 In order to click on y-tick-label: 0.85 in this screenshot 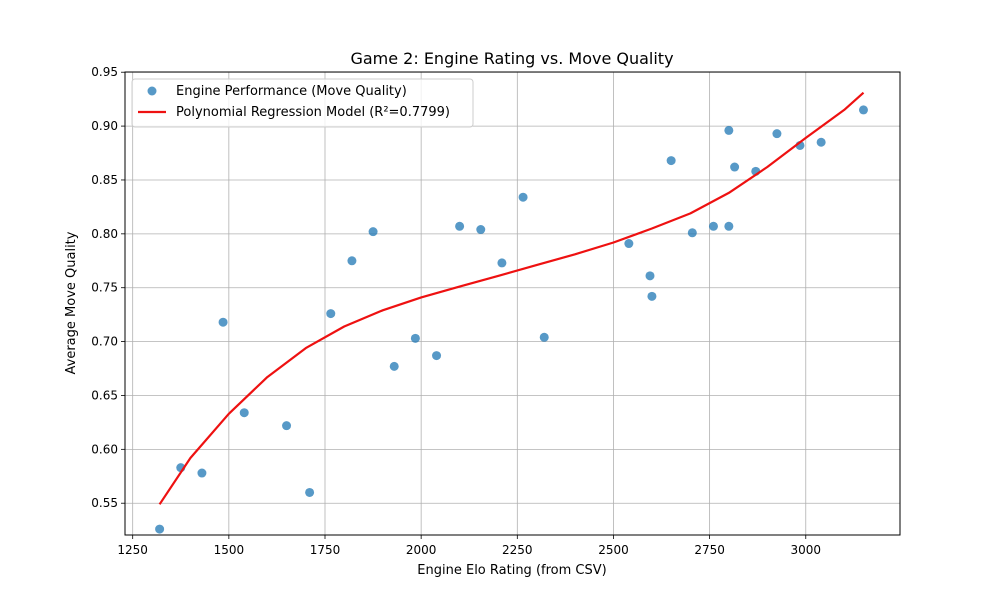, I will do `click(104, 180)`.